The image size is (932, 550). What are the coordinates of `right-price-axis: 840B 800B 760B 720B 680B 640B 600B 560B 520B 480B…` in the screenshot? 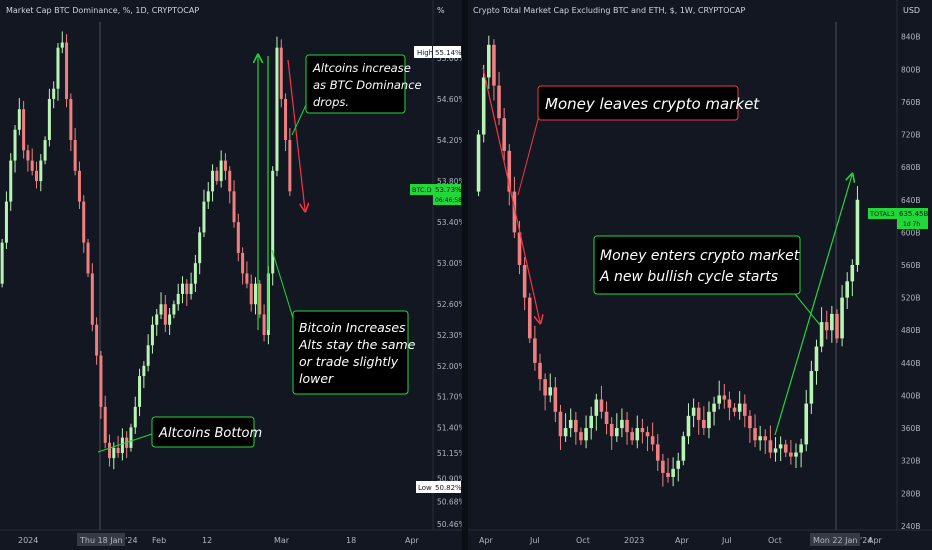 It's located at (910, 282).